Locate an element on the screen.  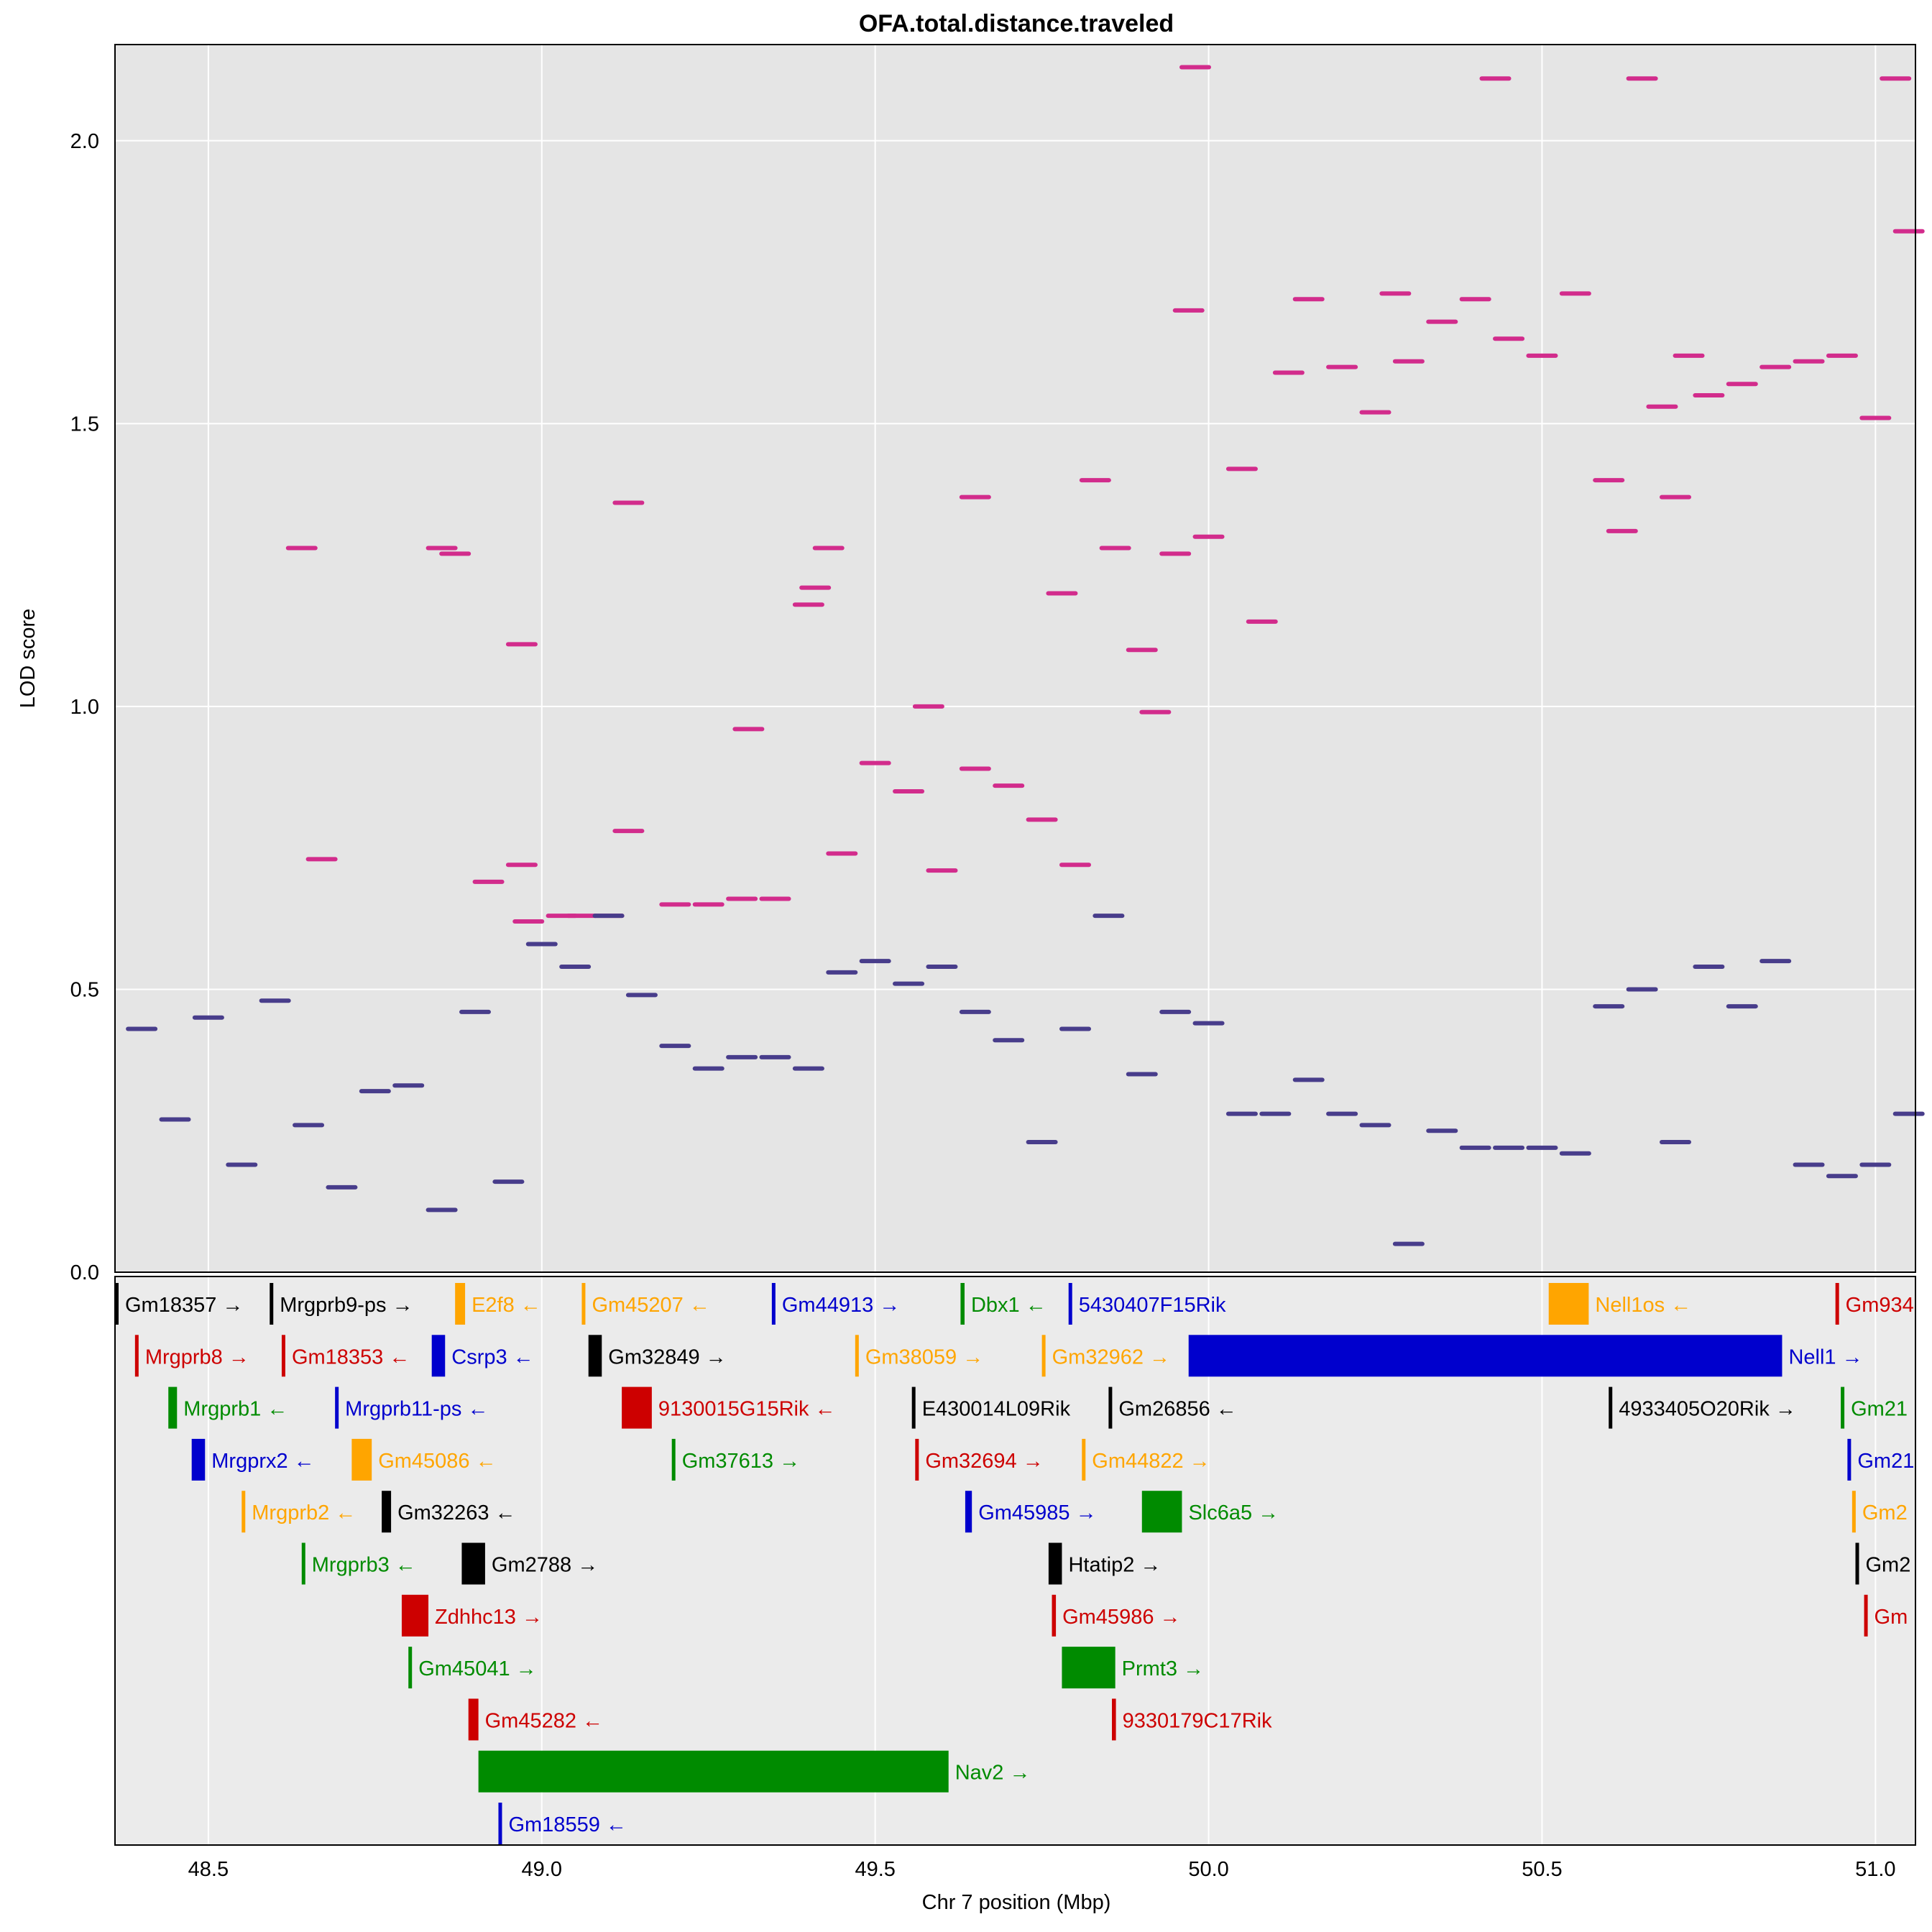
gene-label: Gm38059 → is located at coordinates (924, 1357).